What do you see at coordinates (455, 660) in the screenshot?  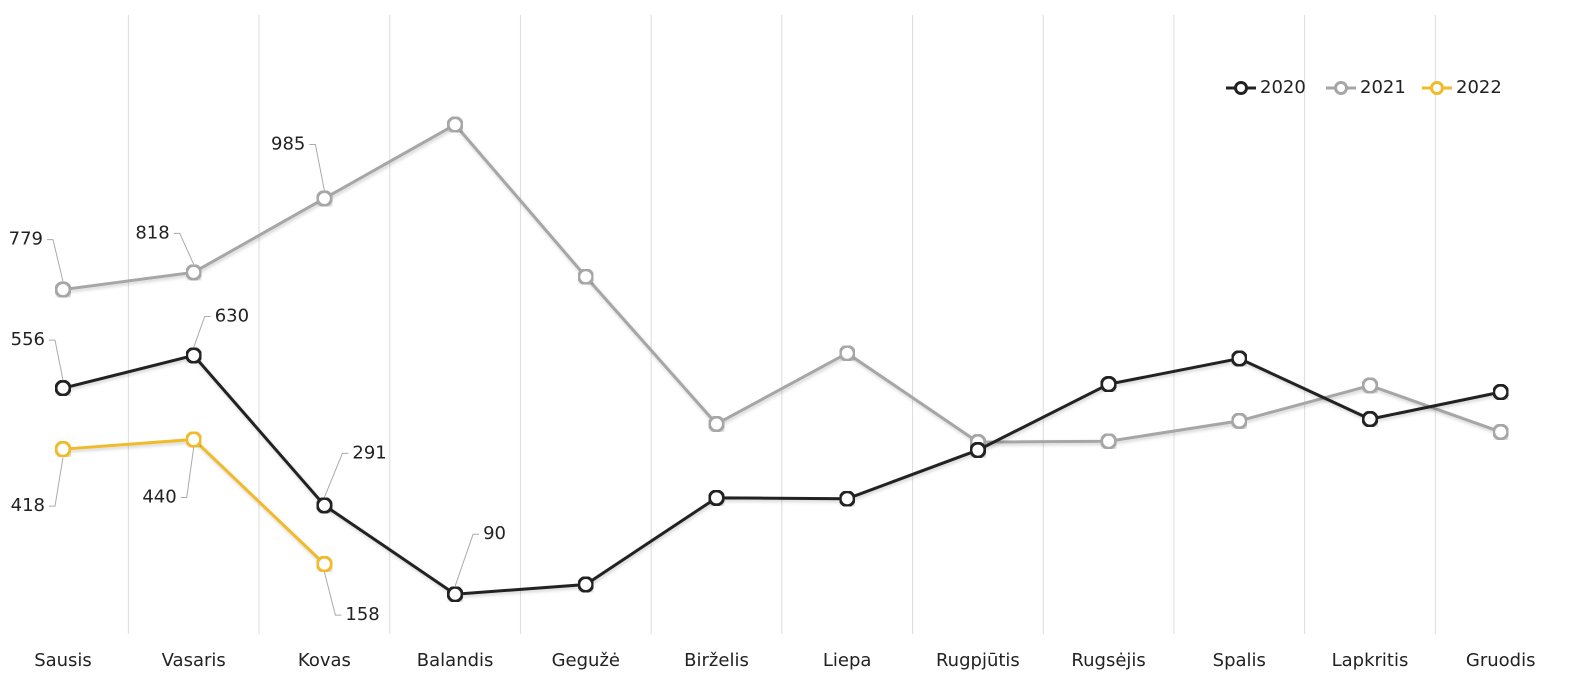 I see `x-tick-label: Balandis` at bounding box center [455, 660].